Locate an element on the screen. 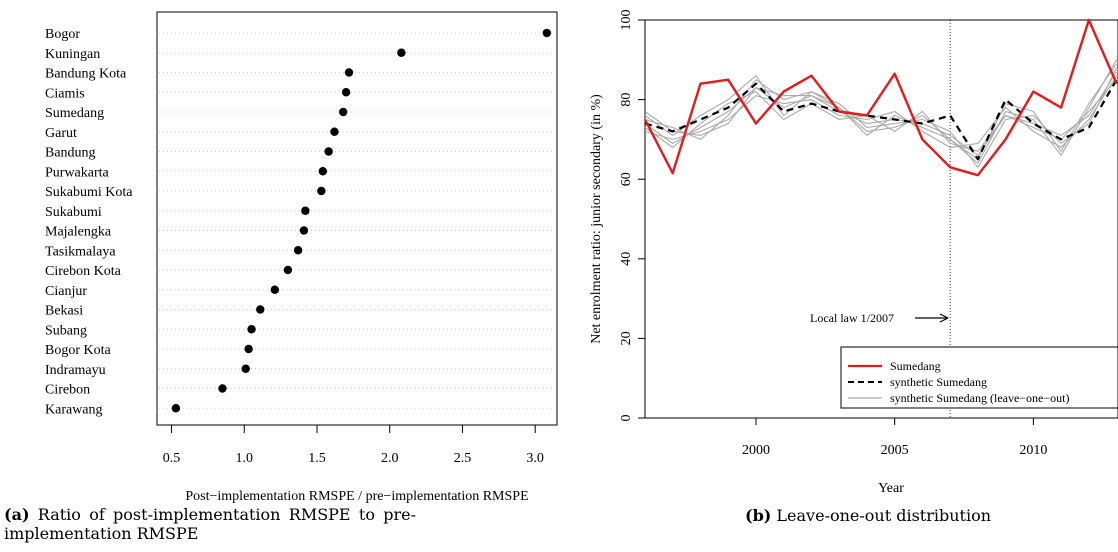  category-label: Karawang is located at coordinates (74, 409).